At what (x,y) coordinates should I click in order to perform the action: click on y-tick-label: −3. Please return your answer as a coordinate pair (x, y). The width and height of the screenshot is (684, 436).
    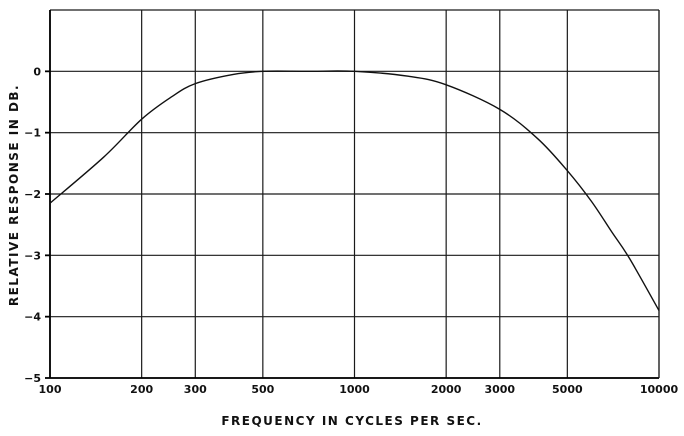
    Looking at the image, I should click on (32, 255).